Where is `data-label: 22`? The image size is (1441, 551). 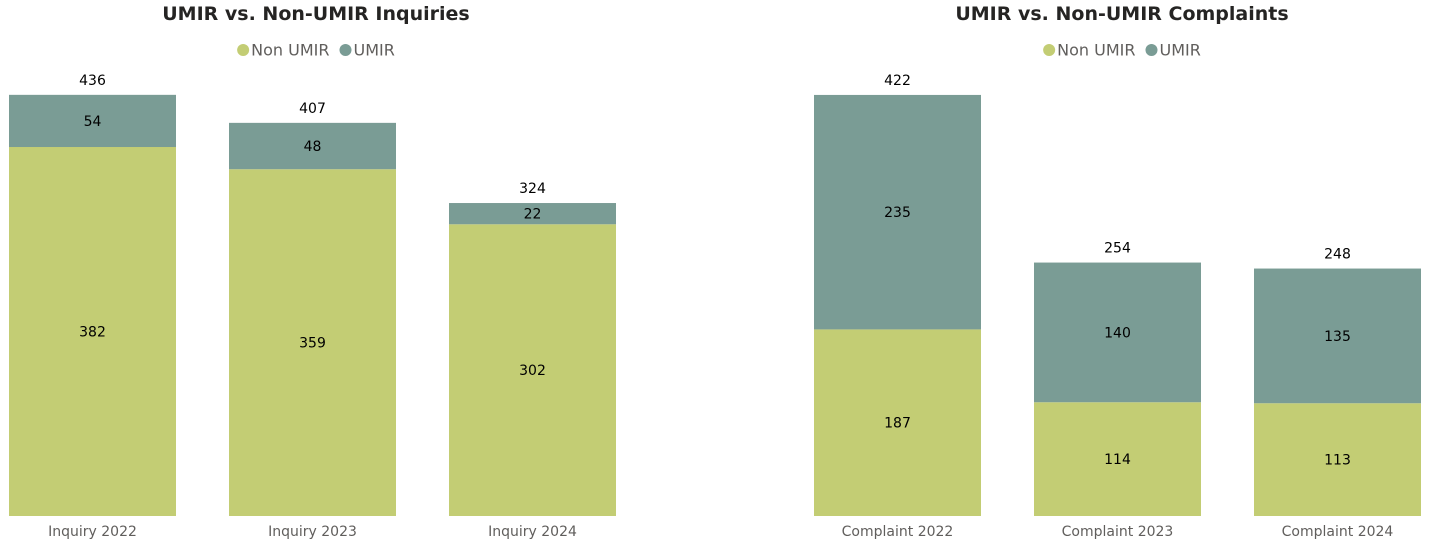
data-label: 22 is located at coordinates (533, 215).